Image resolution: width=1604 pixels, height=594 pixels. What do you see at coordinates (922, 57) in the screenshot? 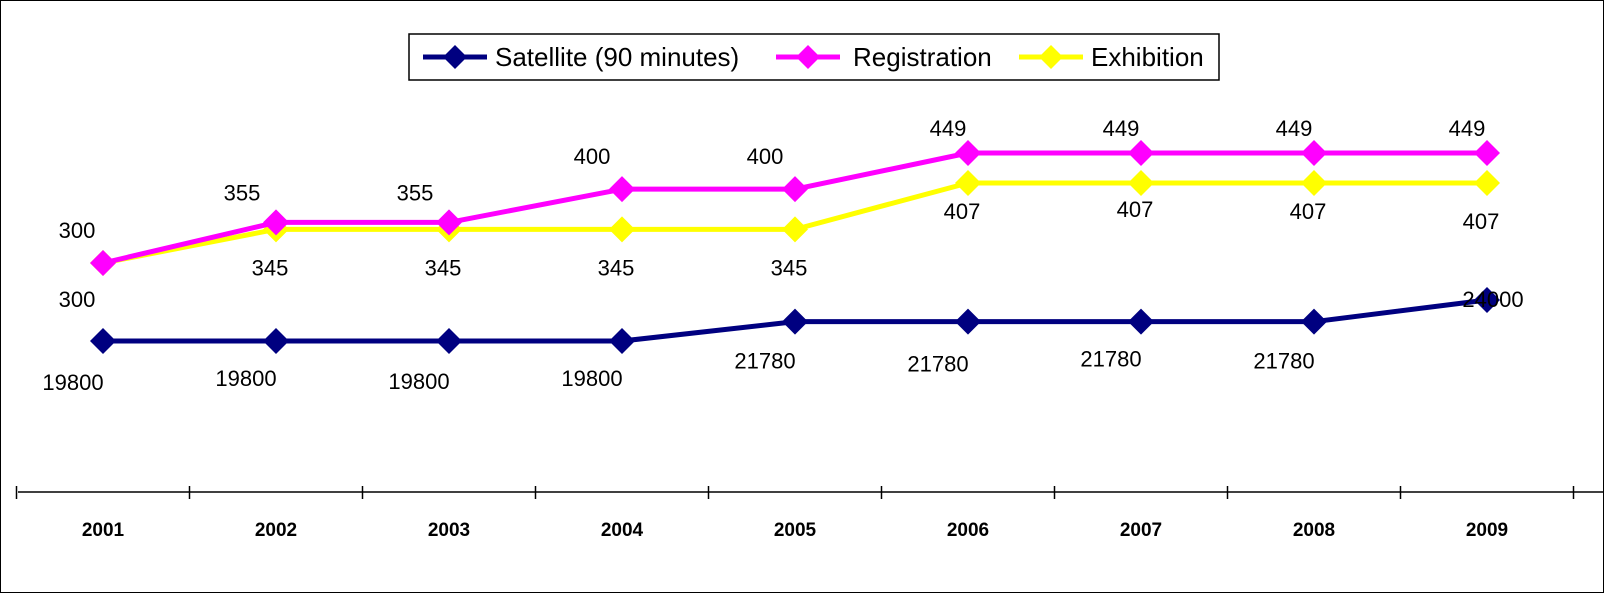
I see `legend-label: Registration` at bounding box center [922, 57].